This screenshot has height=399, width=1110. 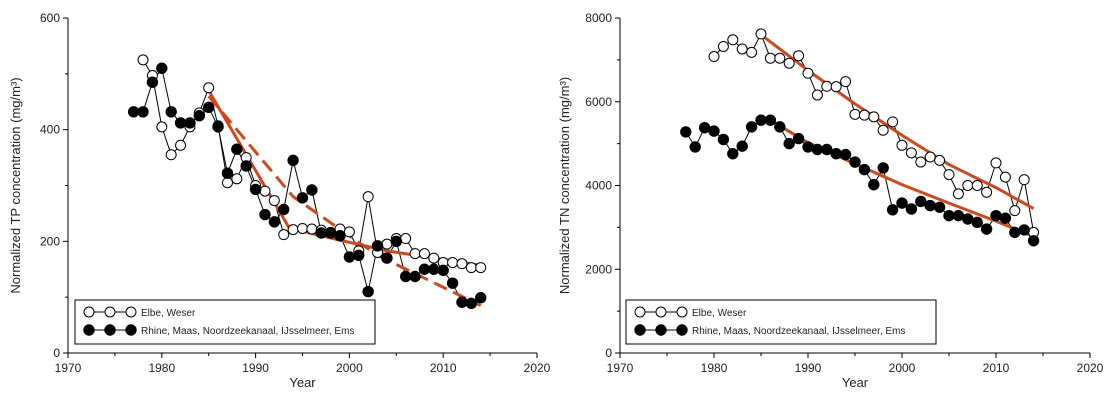 What do you see at coordinates (598, 269) in the screenshot?
I see `y-tick-label: 2000` at bounding box center [598, 269].